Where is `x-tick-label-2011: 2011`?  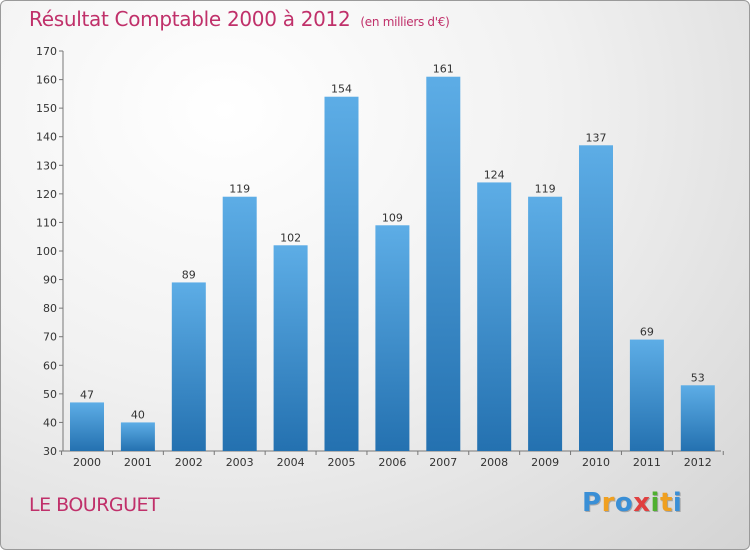 x-tick-label-2011: 2011 is located at coordinates (647, 462).